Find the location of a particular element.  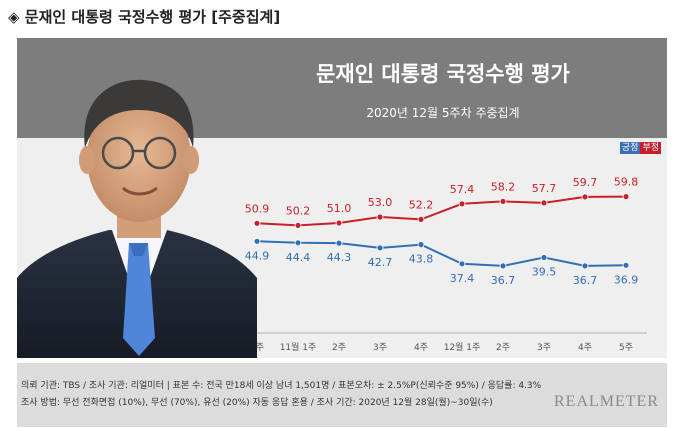

data-label-positive: 44.4 is located at coordinates (298, 257).